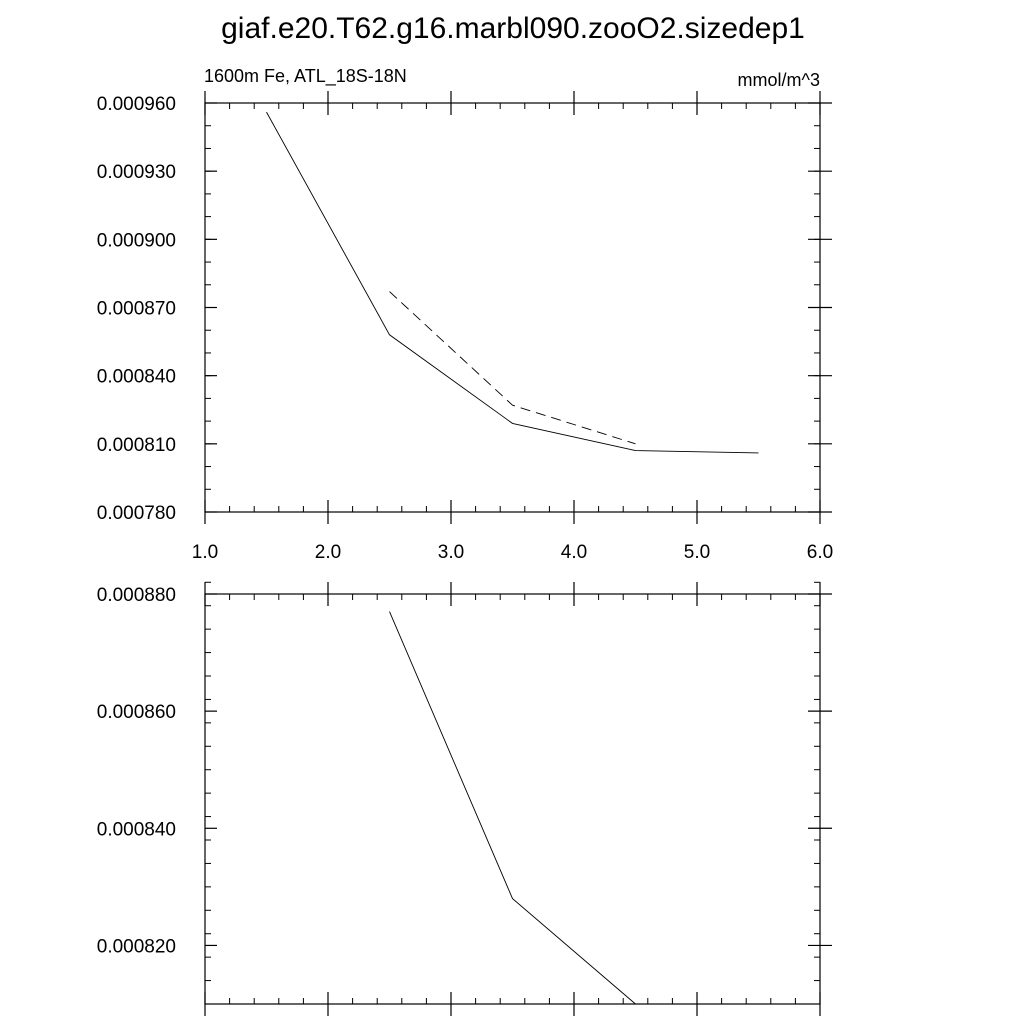 Image resolution: width=1024 pixels, height=1029 pixels. Describe the element at coordinates (328, 552) in the screenshot. I see `x-tick-label: 2.0` at that location.